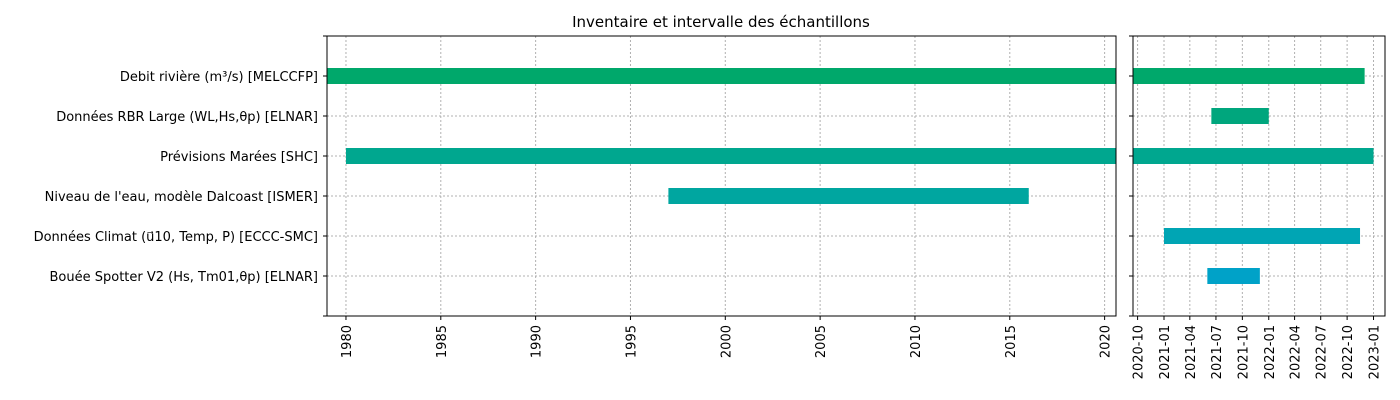  What do you see at coordinates (442, 341) in the screenshot?
I see `x-tick-label: 1985` at bounding box center [442, 341].